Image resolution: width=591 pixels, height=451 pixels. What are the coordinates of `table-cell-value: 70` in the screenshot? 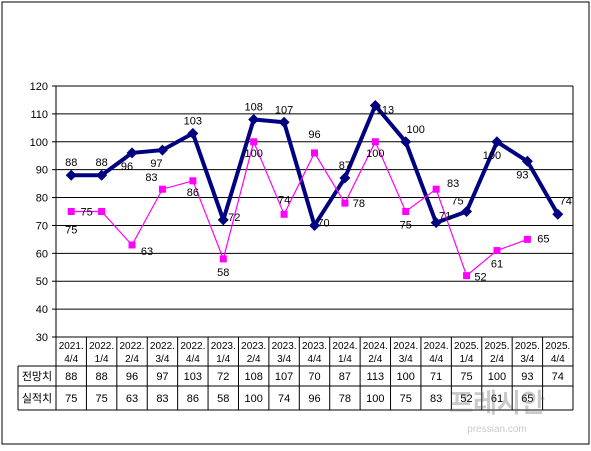 It's located at (314, 377).